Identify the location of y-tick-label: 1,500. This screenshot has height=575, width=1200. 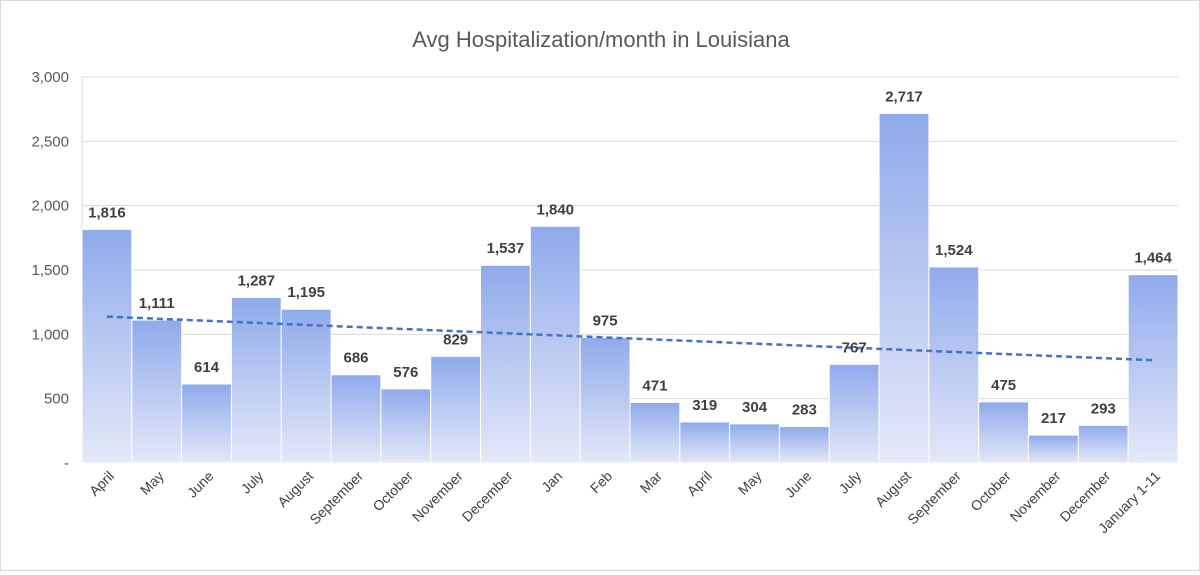
(50, 270).